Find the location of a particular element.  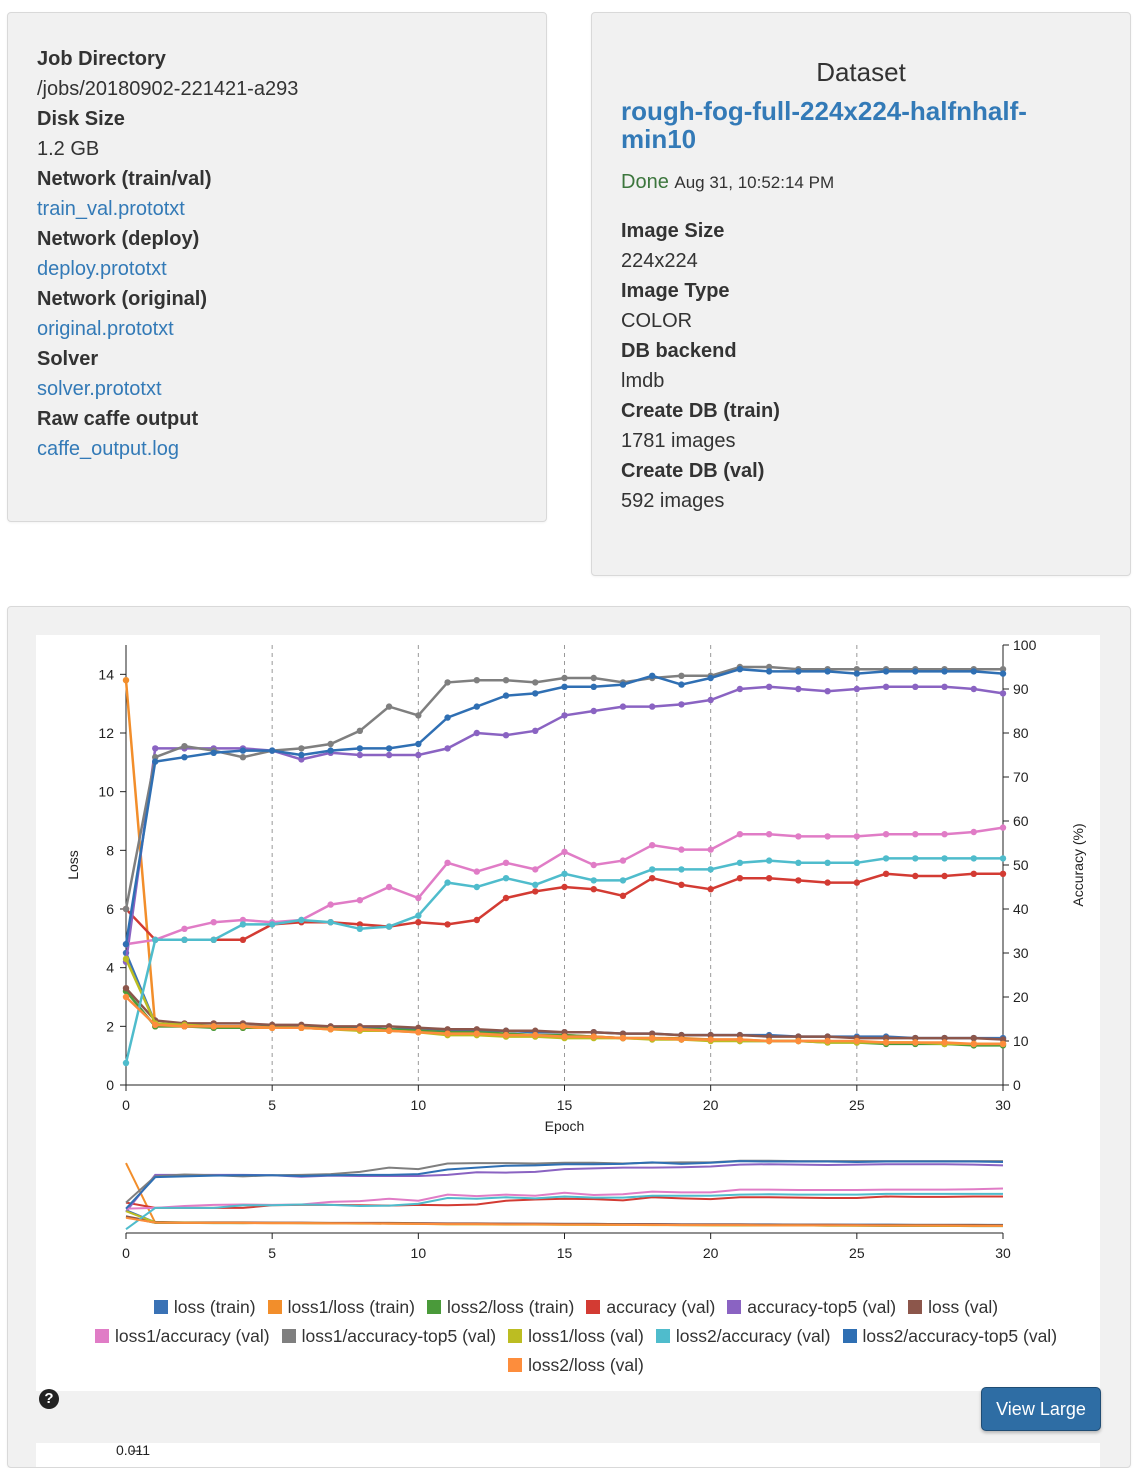

view-large-button: View Large is located at coordinates (1041, 1409).